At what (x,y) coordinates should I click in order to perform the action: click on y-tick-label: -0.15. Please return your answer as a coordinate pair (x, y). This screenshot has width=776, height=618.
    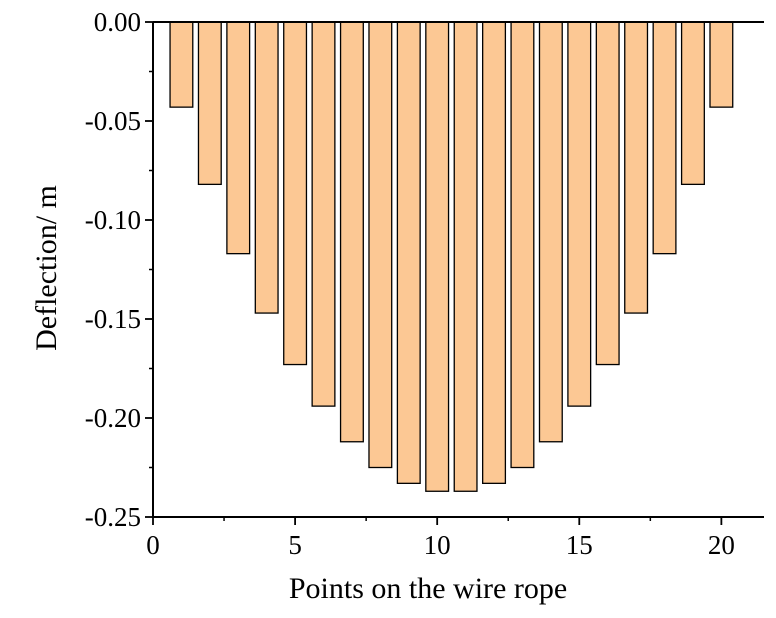
    Looking at the image, I should click on (113, 319).